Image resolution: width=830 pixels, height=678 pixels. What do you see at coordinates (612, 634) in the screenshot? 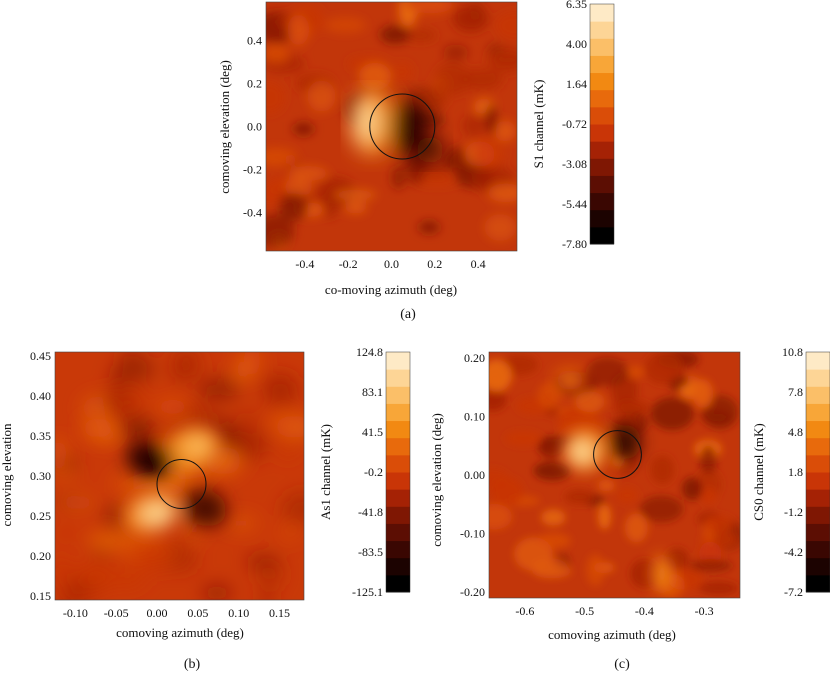
I see `xlabel-c: comoving azimuth (deg)` at bounding box center [612, 634].